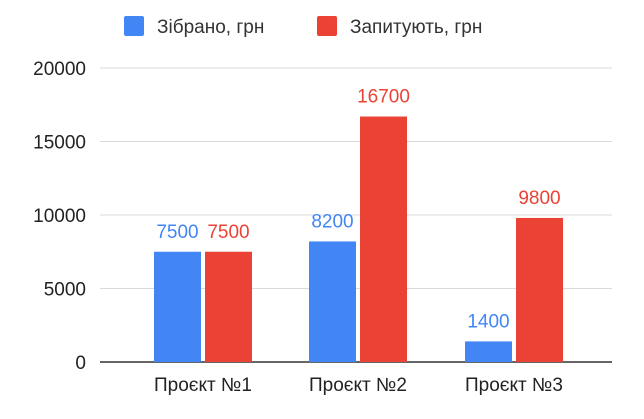  What do you see at coordinates (210, 27) in the screenshot?
I see `legend-label: Зібрано, грн` at bounding box center [210, 27].